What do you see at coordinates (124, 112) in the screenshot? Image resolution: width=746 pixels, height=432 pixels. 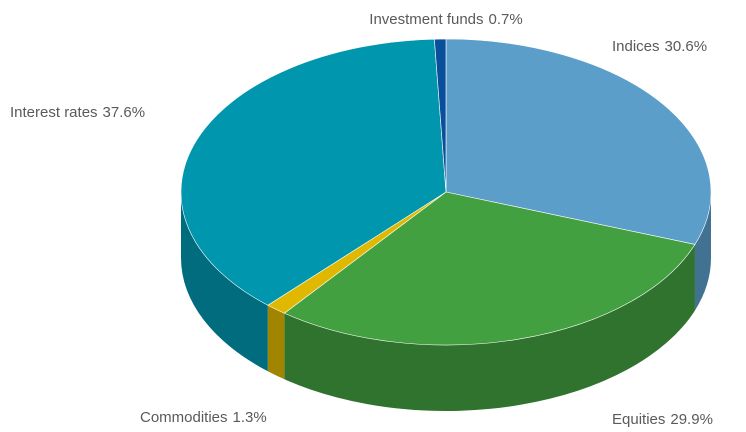 I see `slice-label-value: 37.6%` at bounding box center [124, 112].